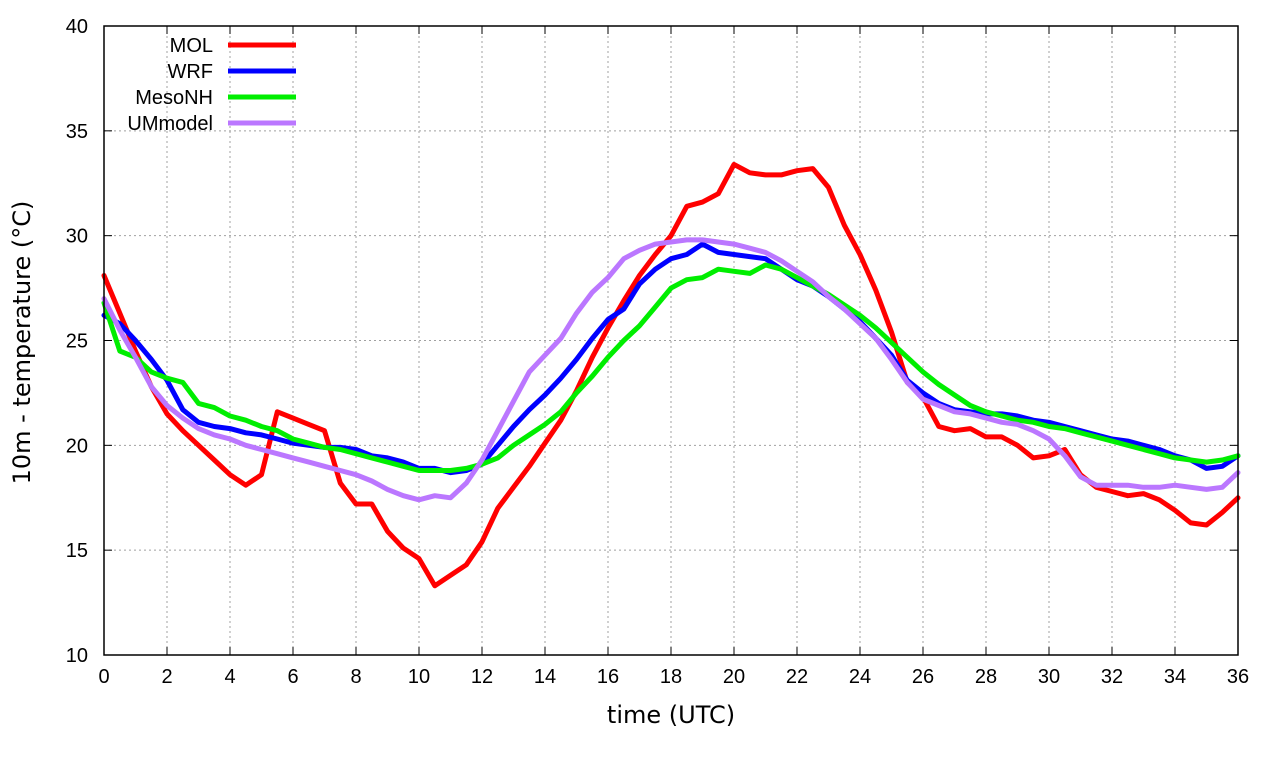  I want to click on x-tick-label: 26, so click(923, 677).